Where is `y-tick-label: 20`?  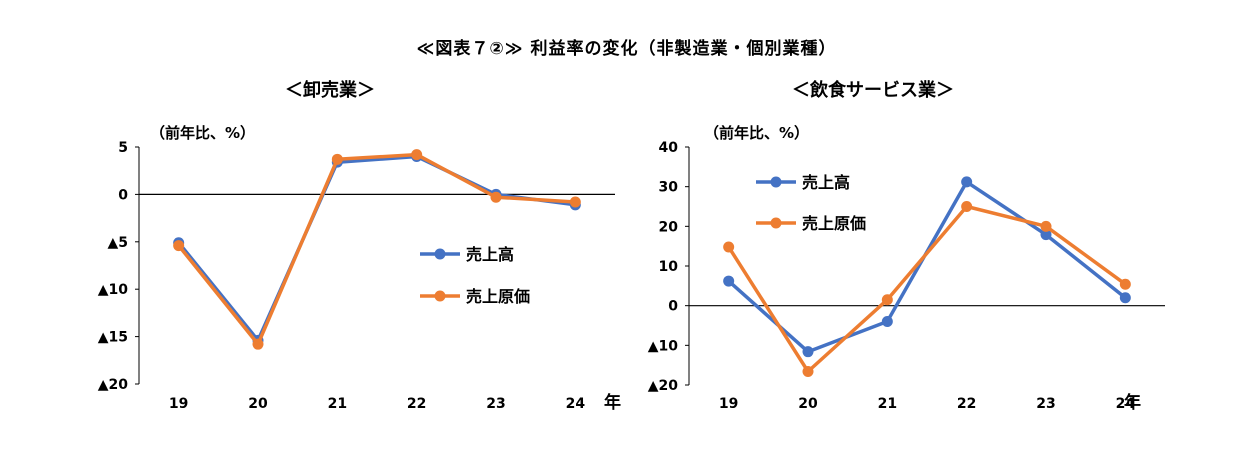
y-tick-label: 20 is located at coordinates (669, 227).